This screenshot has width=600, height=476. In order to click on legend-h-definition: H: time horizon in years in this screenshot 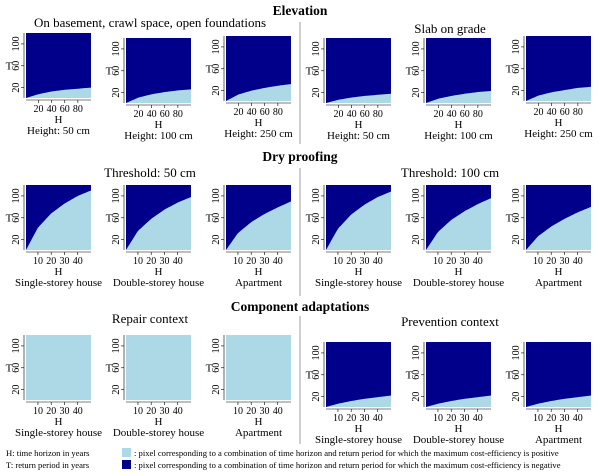, I will do `click(48, 453)`.